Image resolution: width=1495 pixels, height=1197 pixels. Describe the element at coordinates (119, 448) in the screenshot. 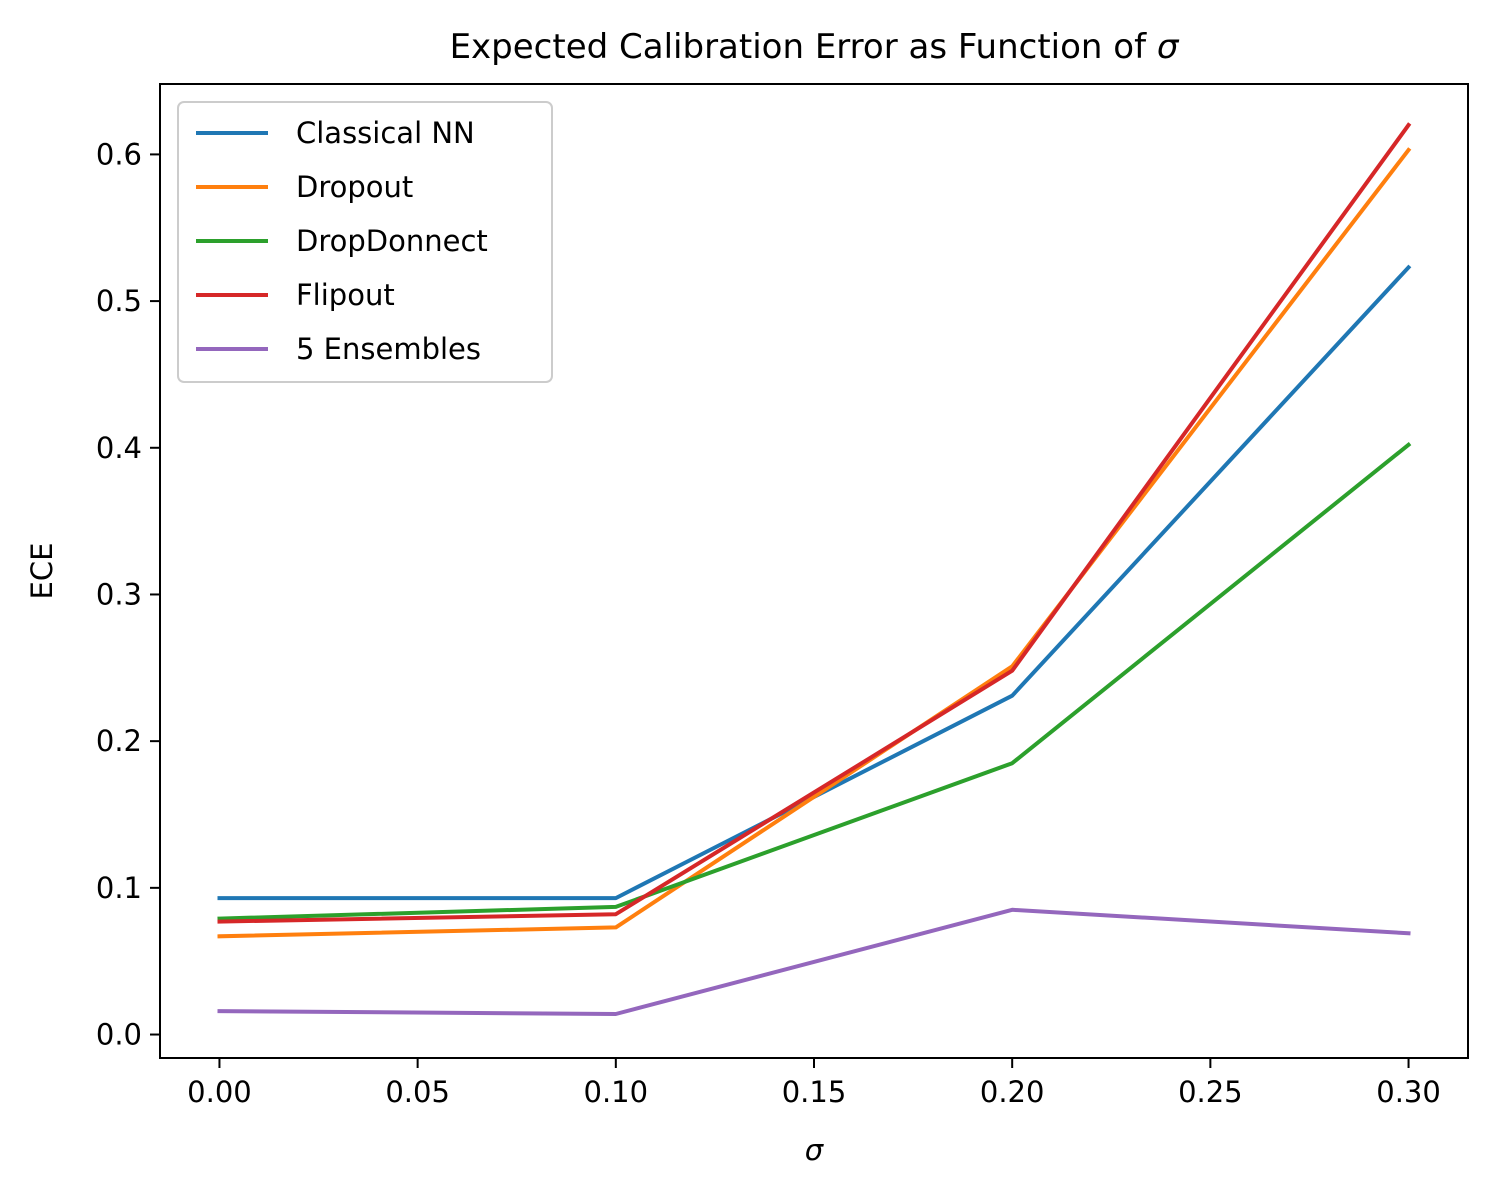

I see `y-tick-label: 0.4` at that location.